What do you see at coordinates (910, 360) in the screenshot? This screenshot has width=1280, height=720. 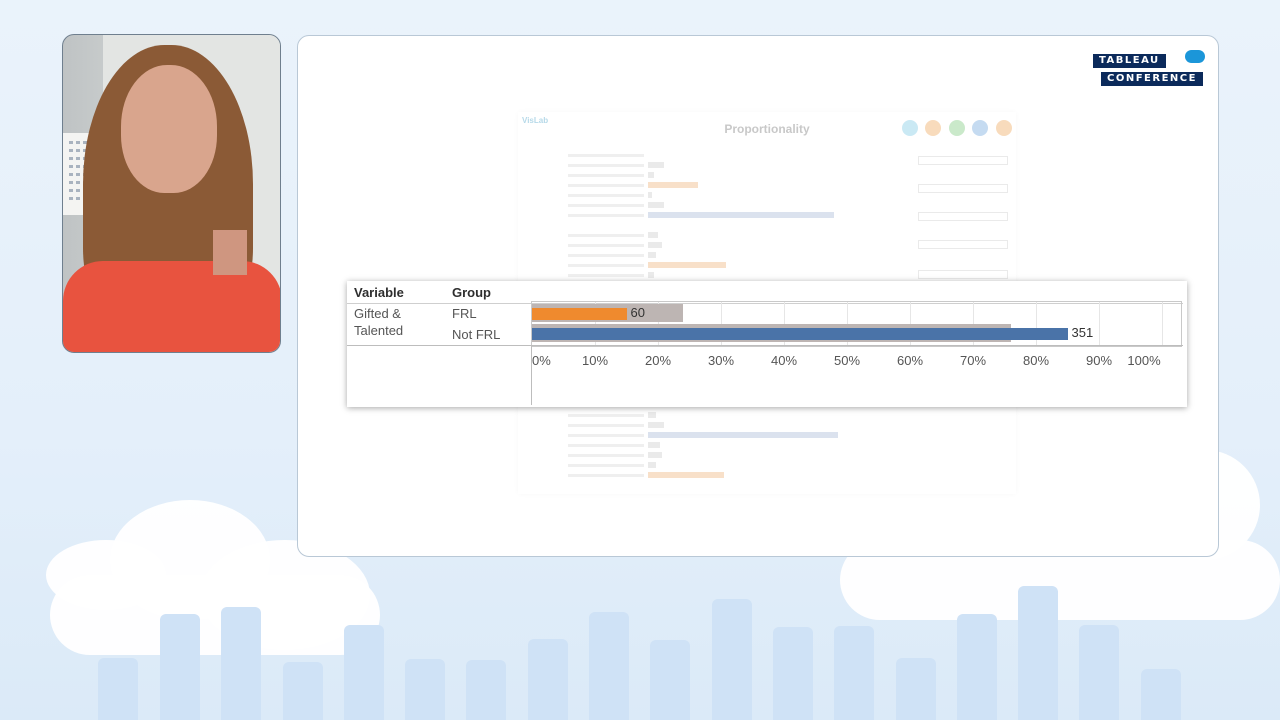 I see `x-tick-label: 60%` at bounding box center [910, 360].